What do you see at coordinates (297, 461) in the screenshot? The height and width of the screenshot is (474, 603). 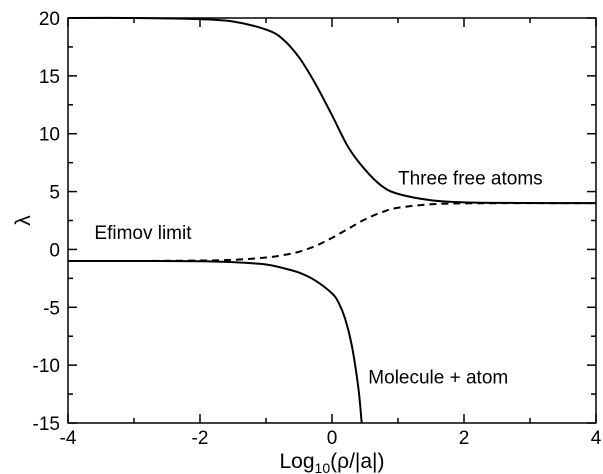 I see `x-axis-label-main: Log` at bounding box center [297, 461].